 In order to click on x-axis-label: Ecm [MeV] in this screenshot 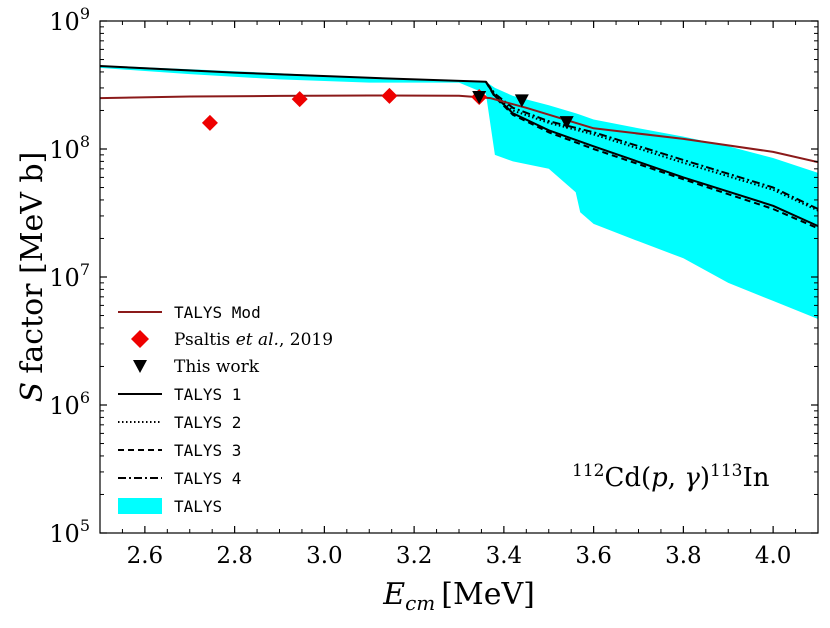, I will do `click(458, 596)`.